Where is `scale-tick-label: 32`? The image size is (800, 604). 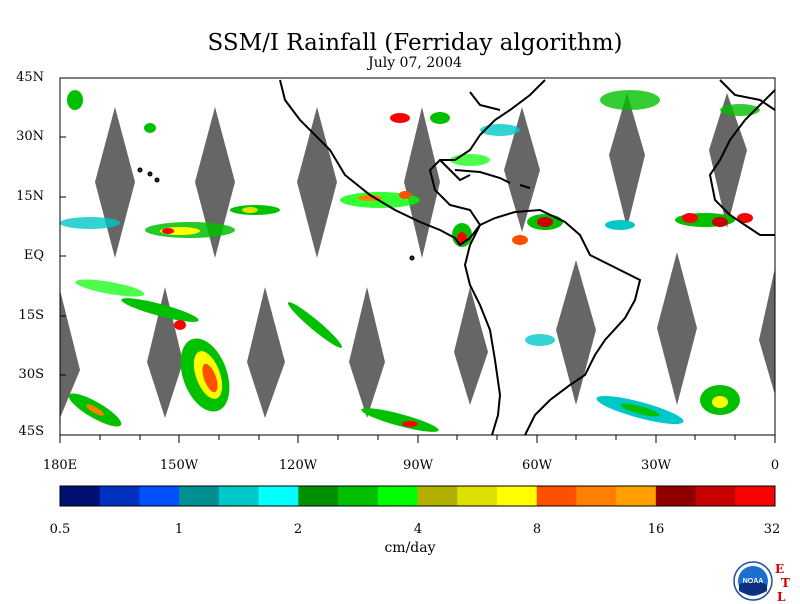
scale-tick-label: 32 is located at coordinates (772, 529).